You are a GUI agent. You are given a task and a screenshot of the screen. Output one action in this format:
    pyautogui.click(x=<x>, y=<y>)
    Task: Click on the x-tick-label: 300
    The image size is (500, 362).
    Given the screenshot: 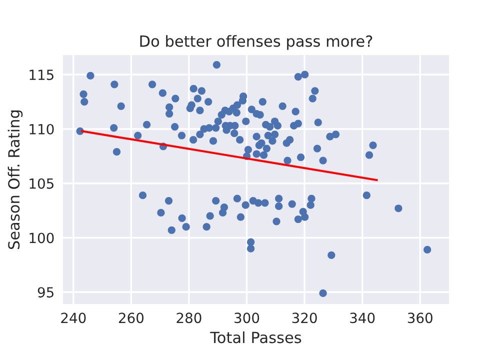 What is the action you would take?
    pyautogui.click(x=247, y=318)
    